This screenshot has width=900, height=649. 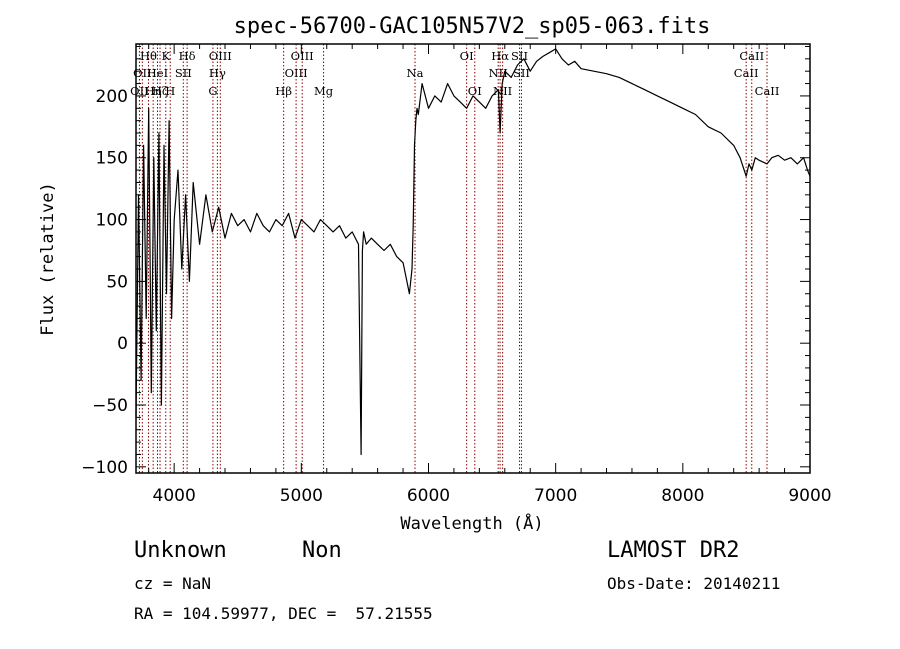 What do you see at coordinates (217, 73) in the screenshot?
I see `emission-line-label: Hγ` at bounding box center [217, 73].